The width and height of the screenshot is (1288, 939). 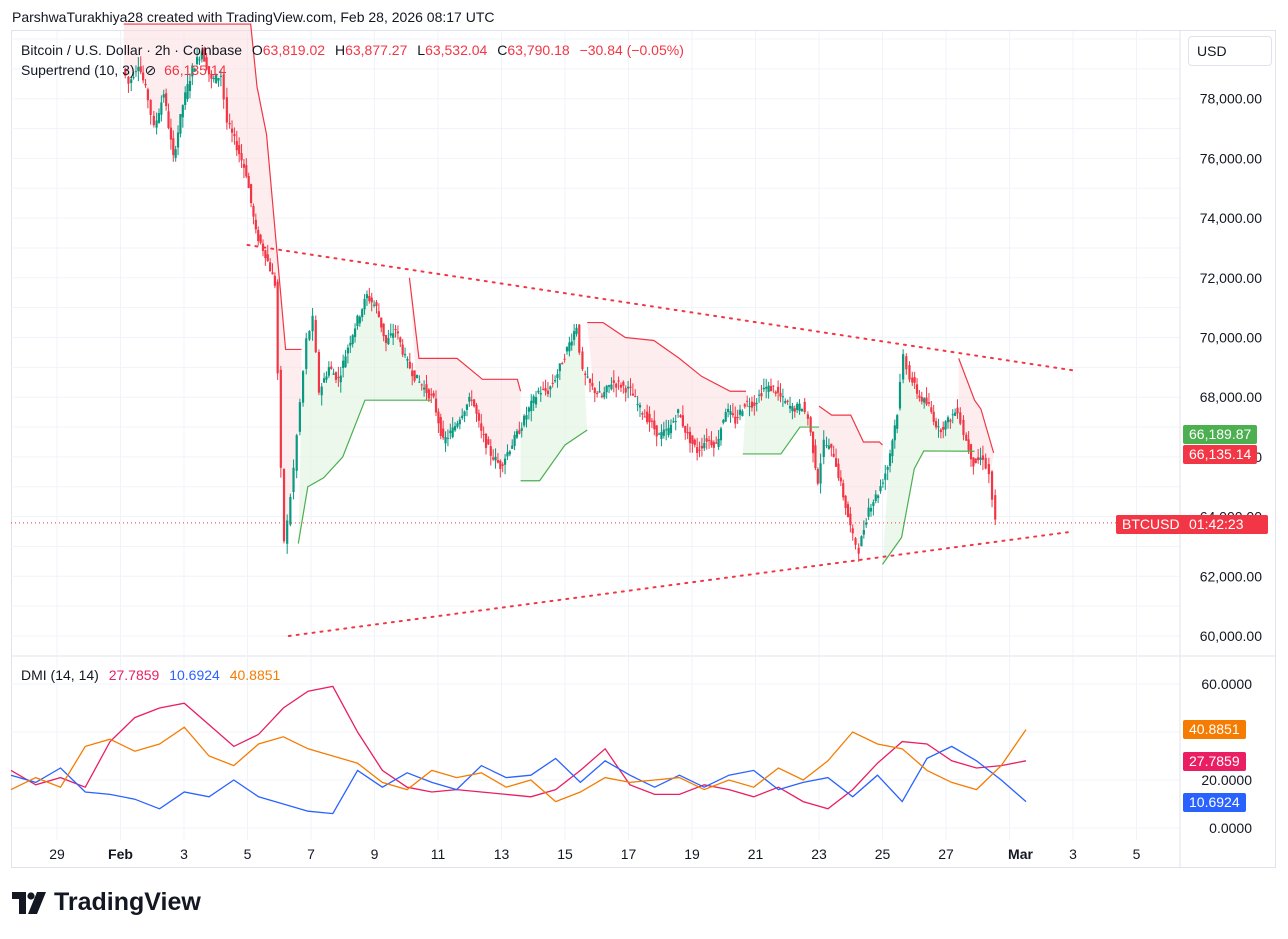 What do you see at coordinates (1231, 158) in the screenshot?
I see `price-tick-label: 76,000.00` at bounding box center [1231, 158].